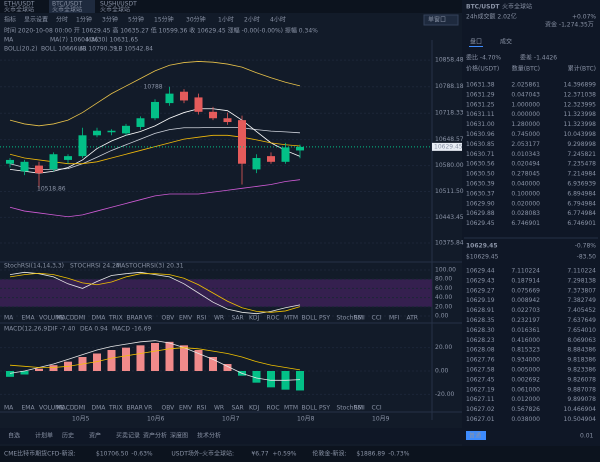 The height and width of the screenshot is (462, 600). I want to click on indicator-tab: MFI, so click(394, 318).